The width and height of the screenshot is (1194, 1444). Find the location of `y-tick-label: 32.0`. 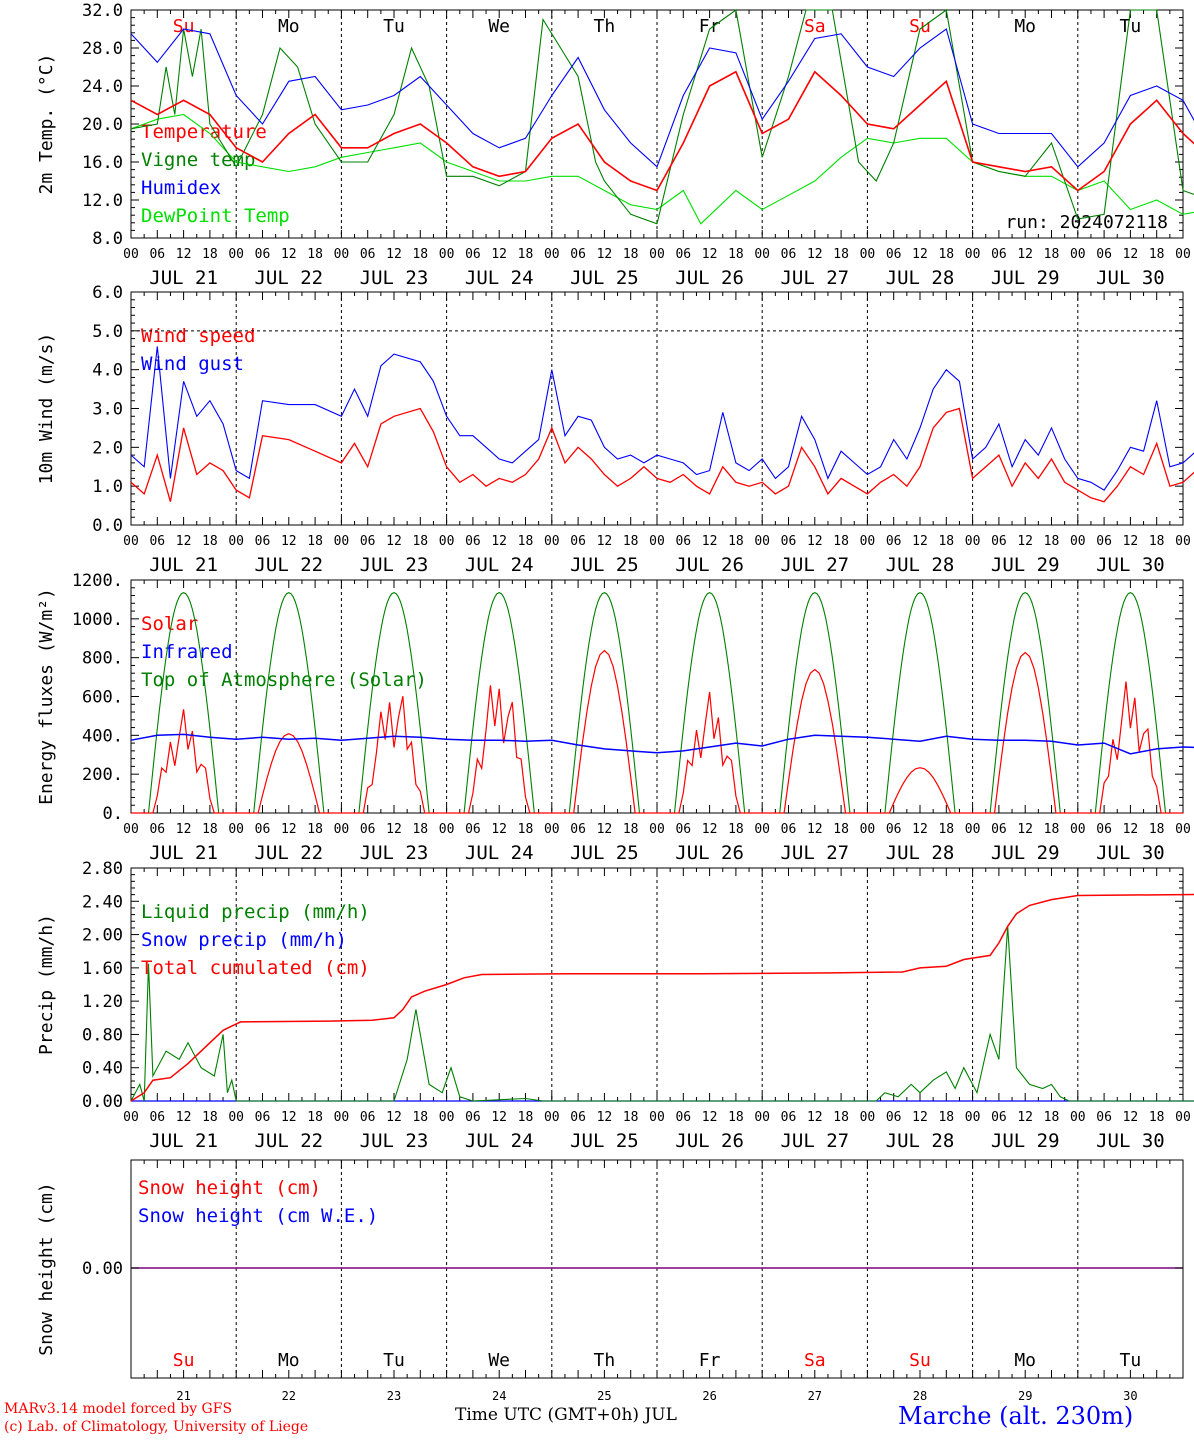

y-tick-label: 32.0 is located at coordinates (102, 11).